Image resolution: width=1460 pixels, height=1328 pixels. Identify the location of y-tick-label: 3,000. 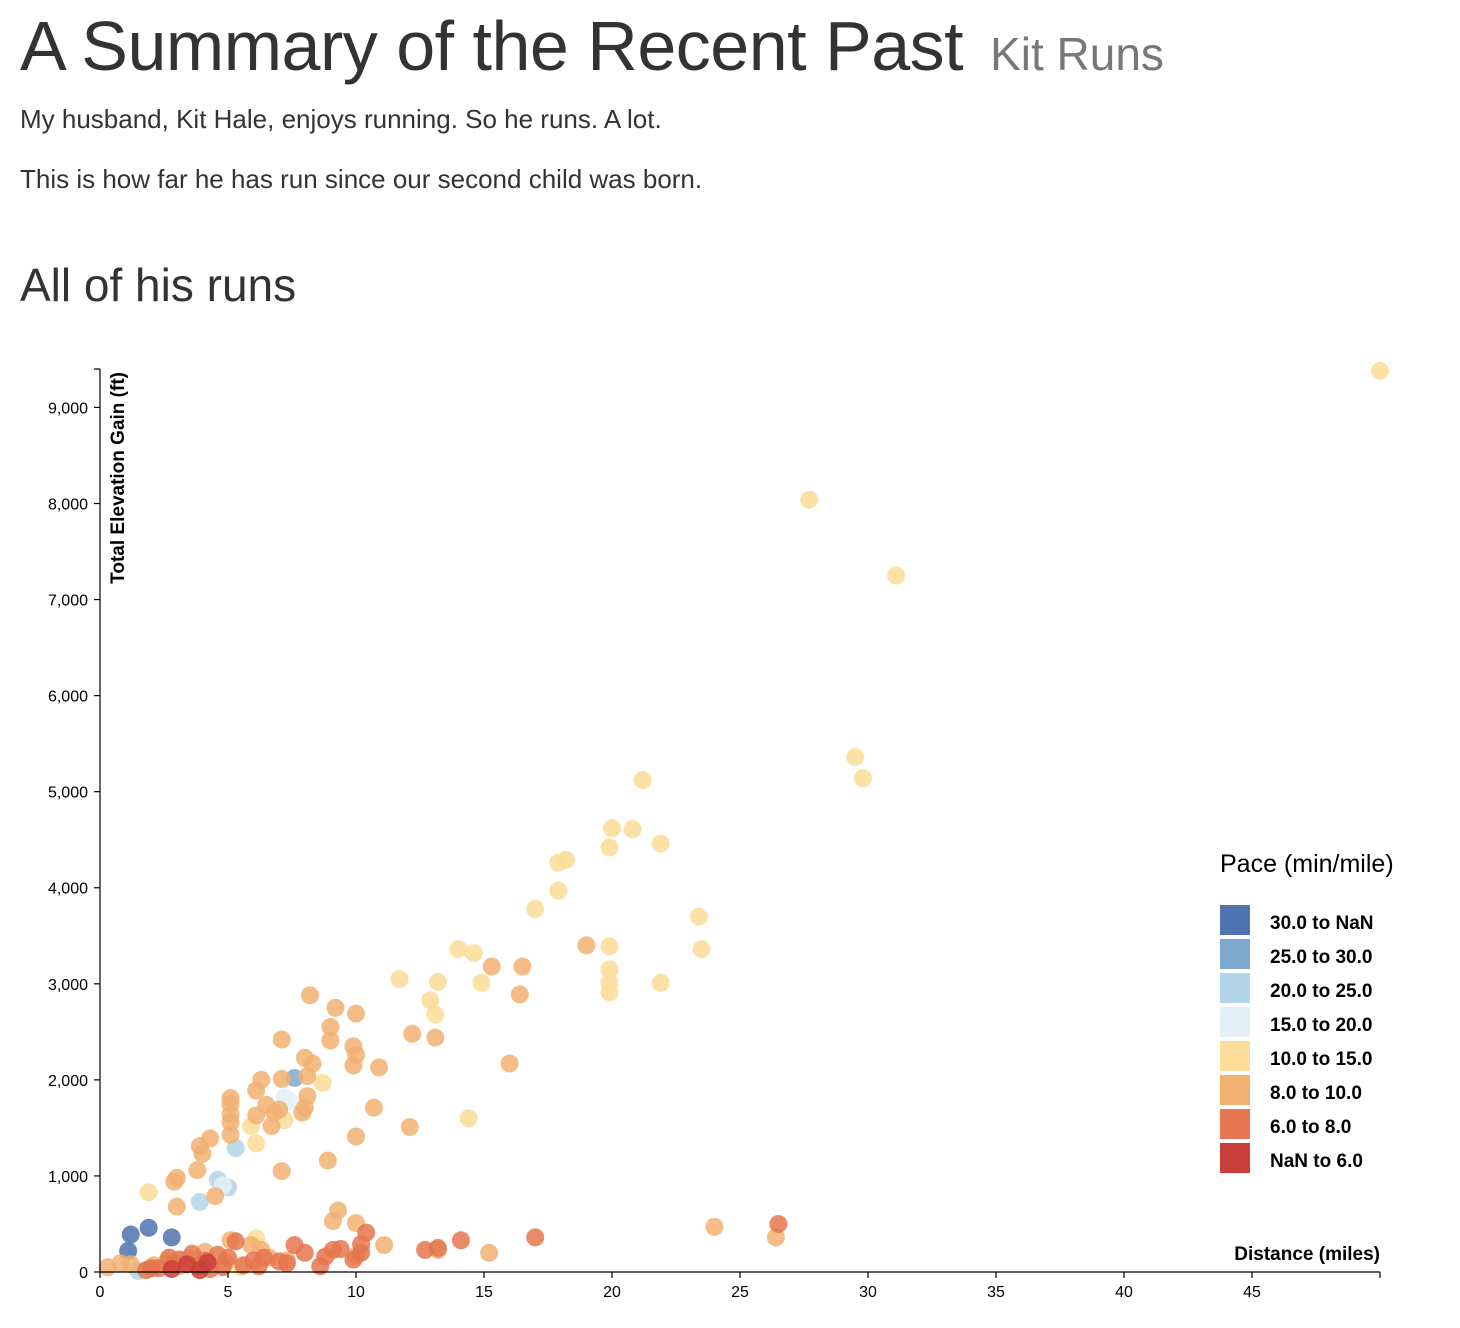
(68, 985).